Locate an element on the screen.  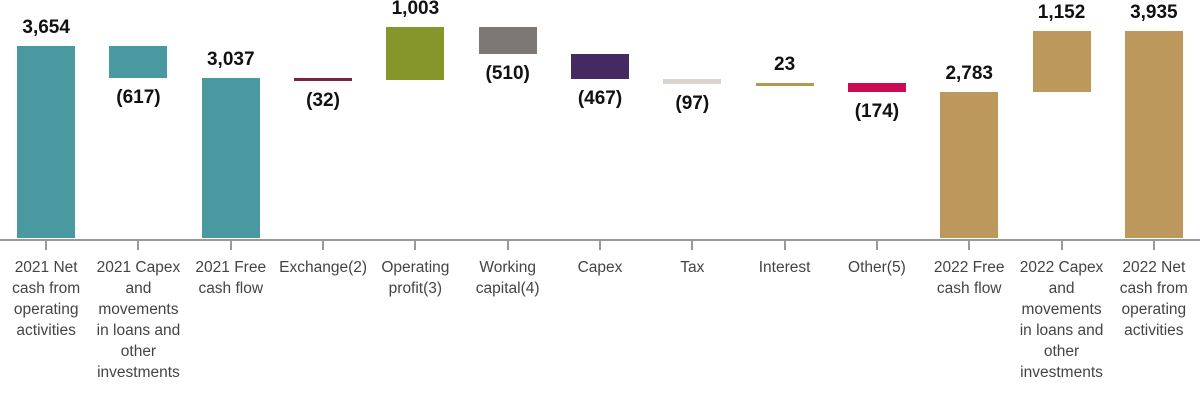
bar-value-label: (510) is located at coordinates (507, 74).